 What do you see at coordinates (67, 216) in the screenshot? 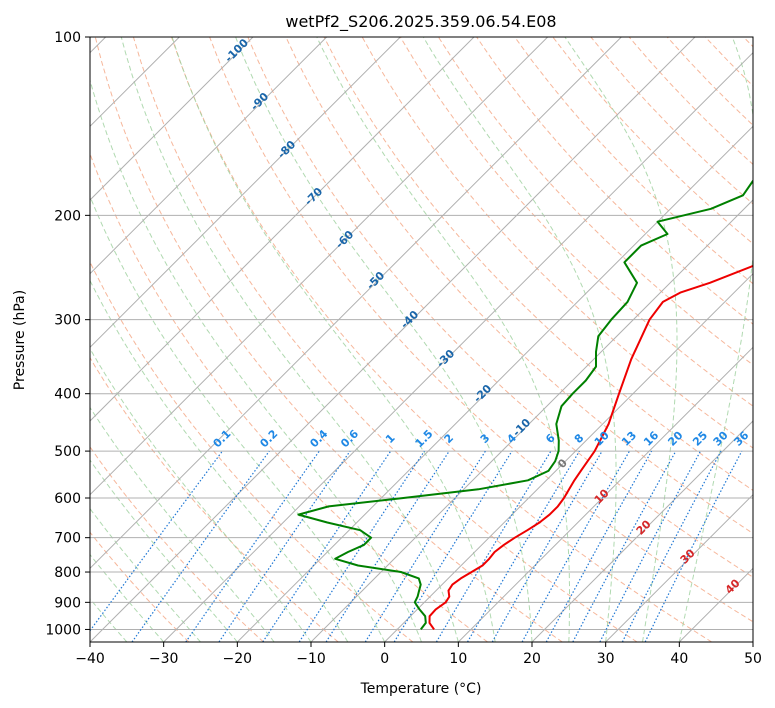
I see `y-tick-label: 200` at bounding box center [67, 216].